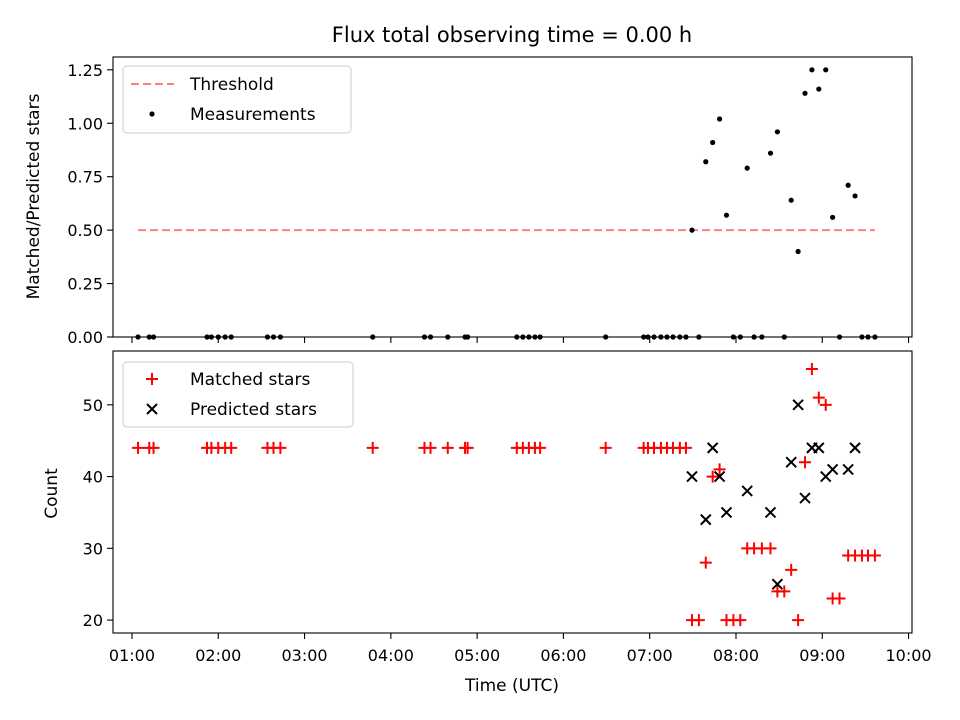 The height and width of the screenshot is (720, 960). What do you see at coordinates (512, 35) in the screenshot?
I see `chart-title: Flux total observing time = 0.00 h` at bounding box center [512, 35].